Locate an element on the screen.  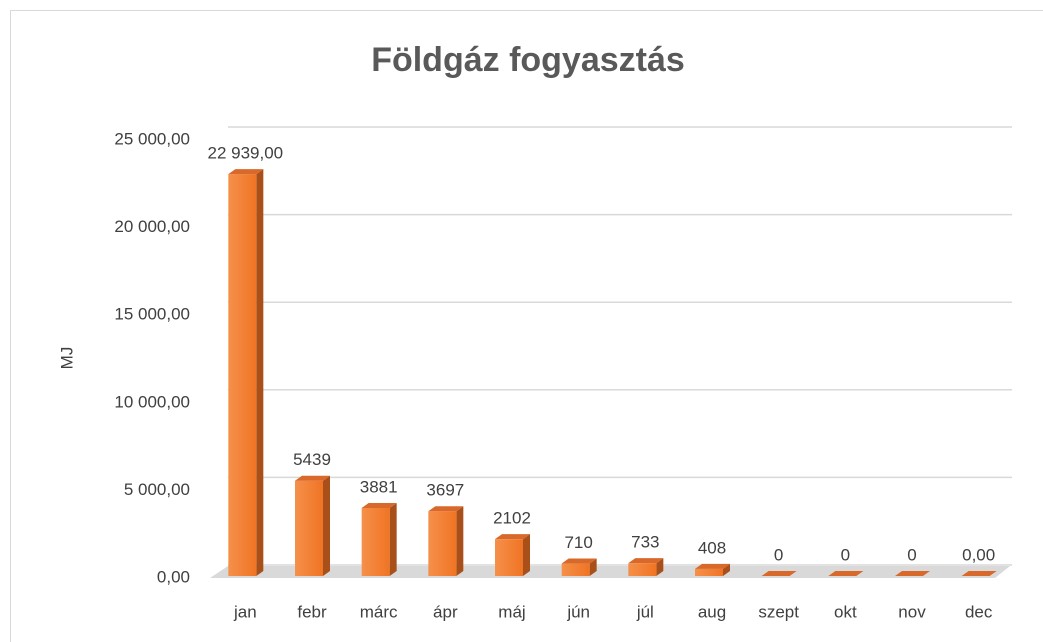
data-label: 22 939,00 is located at coordinates (246, 153).